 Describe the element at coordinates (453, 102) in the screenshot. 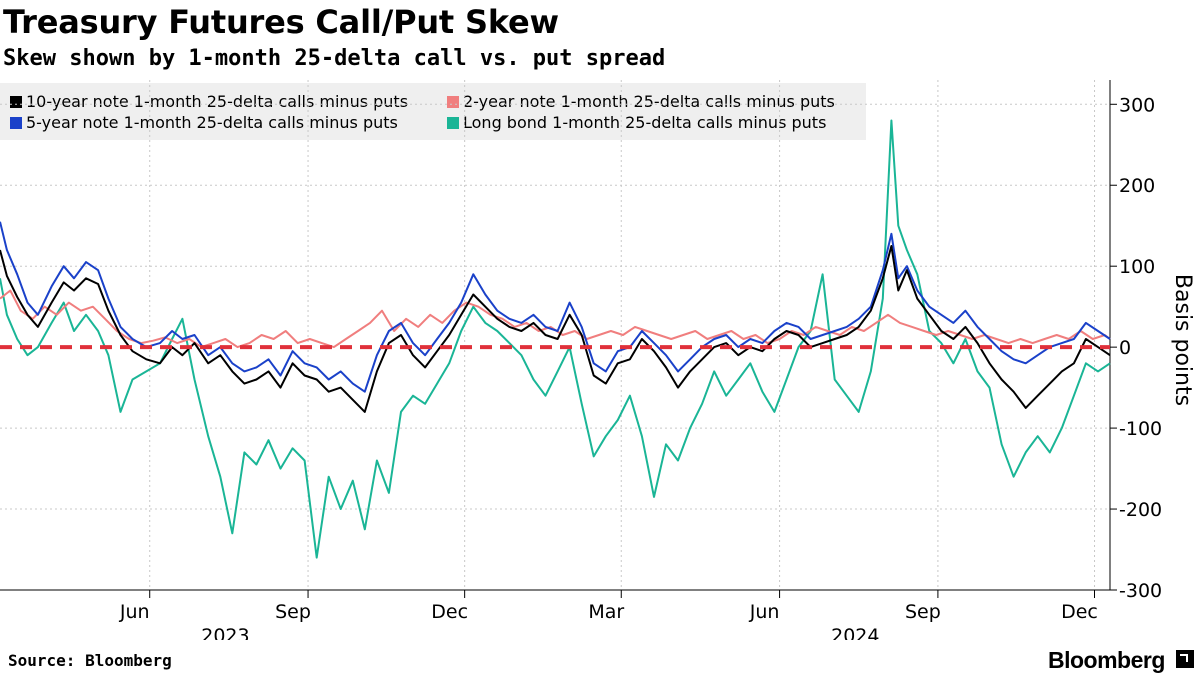

I see `legend-swatch-two-year` at that location.